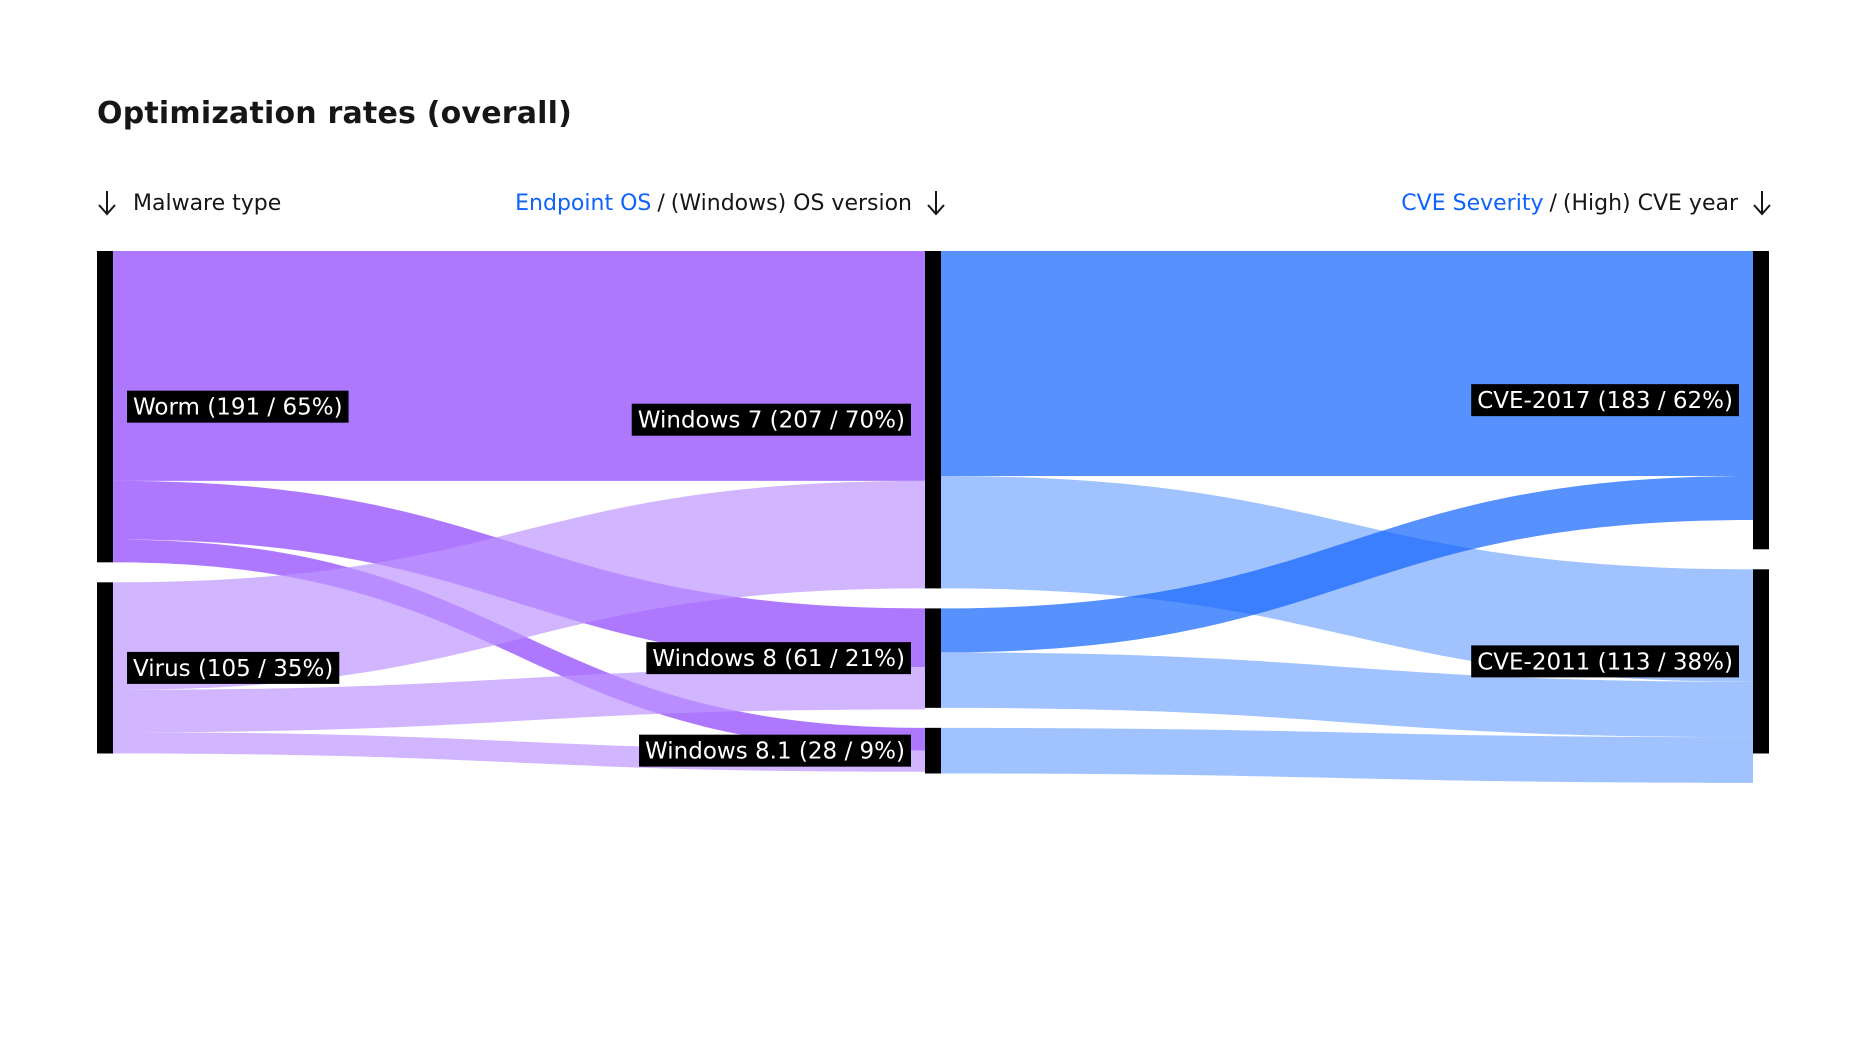 The image size is (1856, 1044). I want to click on node-label-virus: Virus (105 / 35%), so click(233, 667).